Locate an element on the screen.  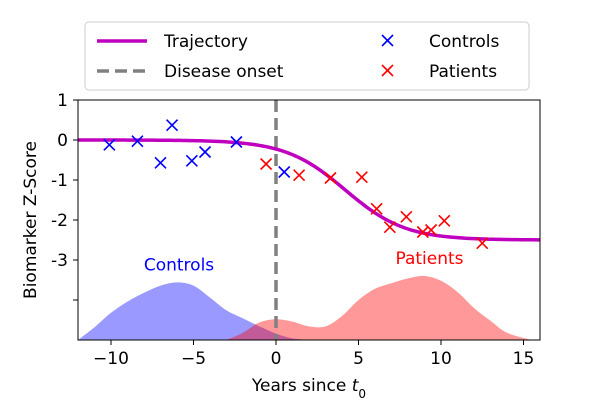
y-tick-label: 1 is located at coordinates (62, 101).